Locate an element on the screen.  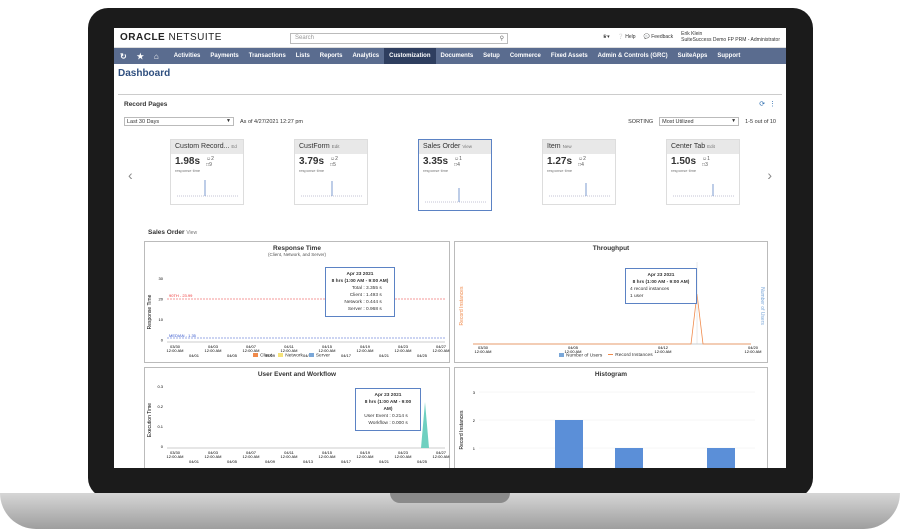
next-arrow-icon: › is located at coordinates (769, 175).